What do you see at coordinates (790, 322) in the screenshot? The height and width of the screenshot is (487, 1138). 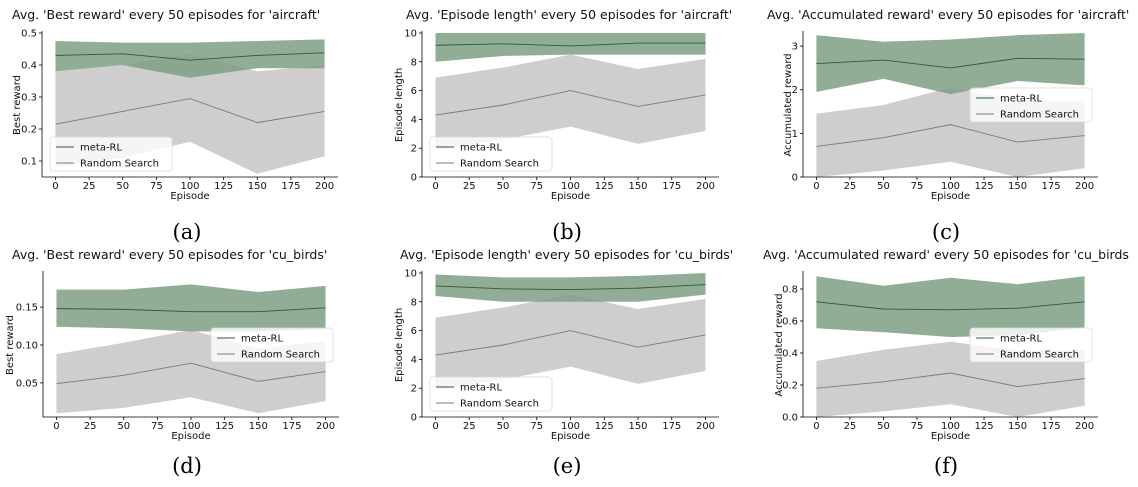 I see `y-tick-label: 0.6` at bounding box center [790, 322].